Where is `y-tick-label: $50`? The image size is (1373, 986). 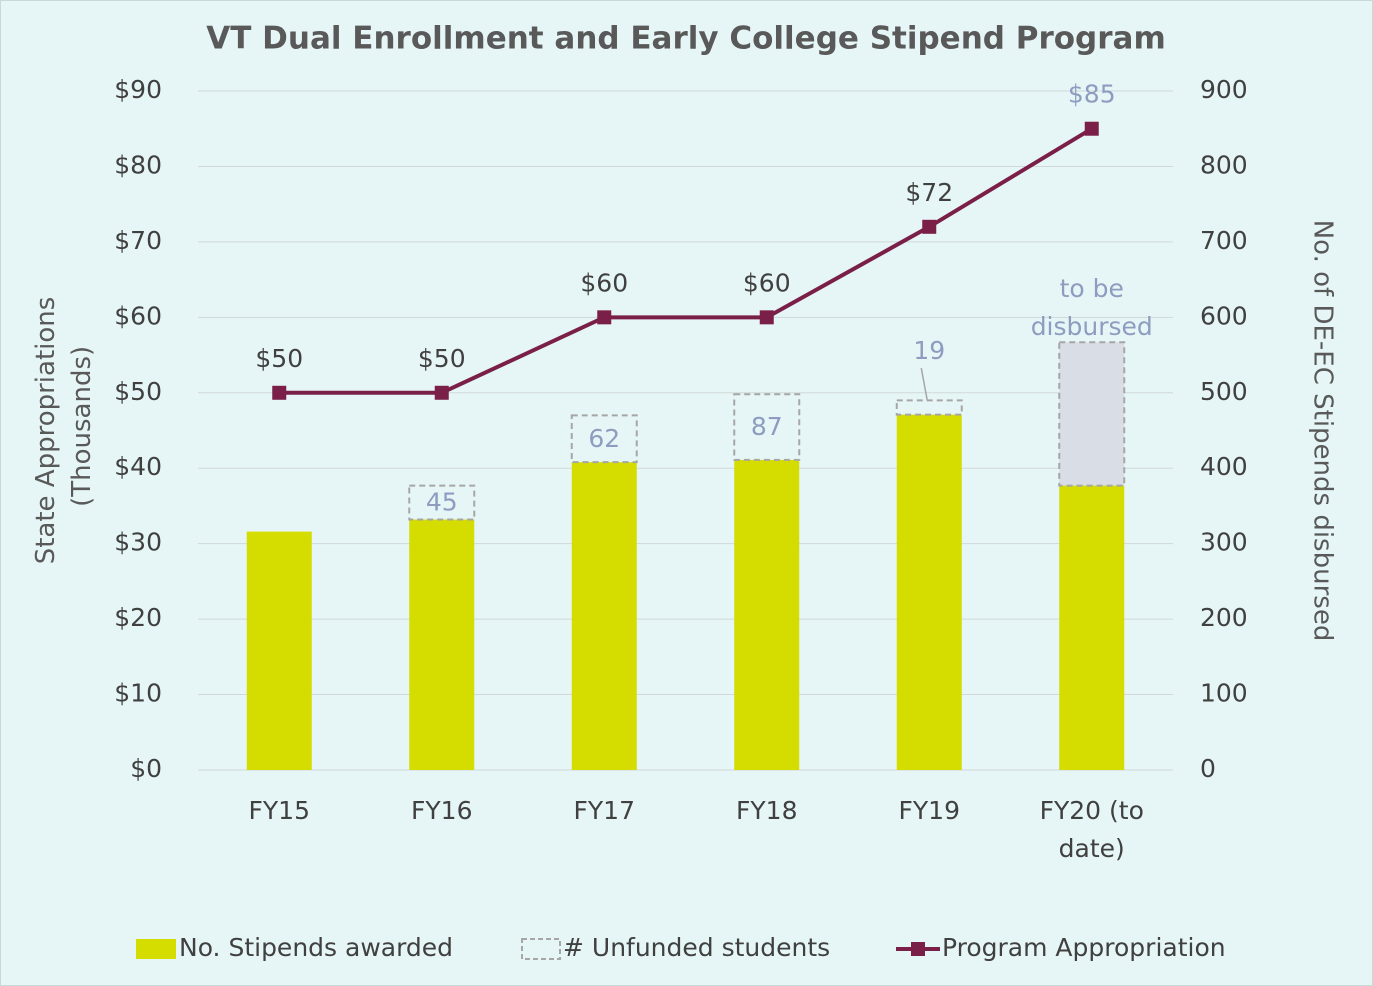
y-tick-label: $50 is located at coordinates (138, 391).